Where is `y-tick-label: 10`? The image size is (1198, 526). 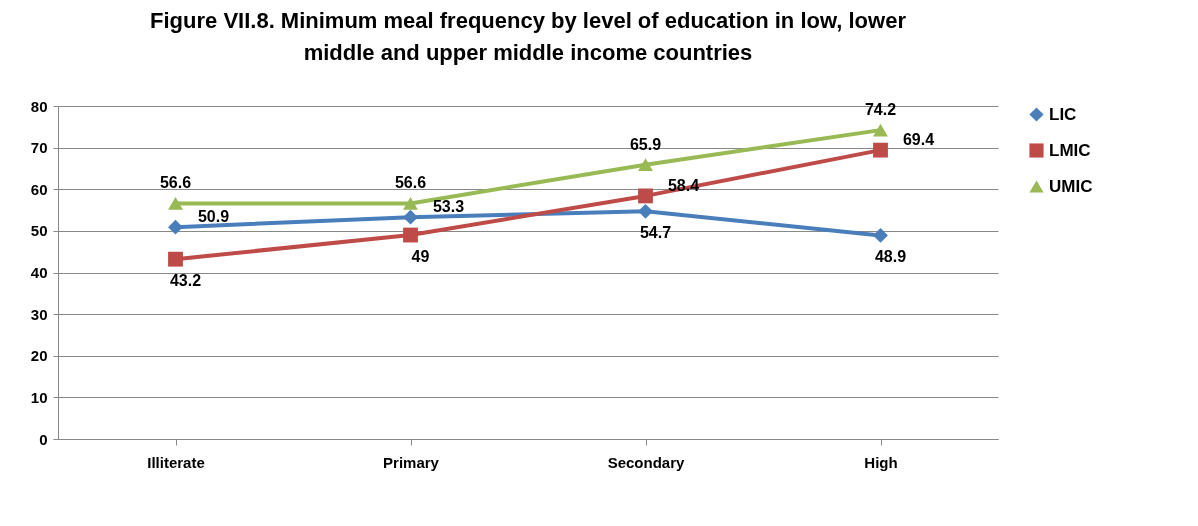 y-tick-label: 10 is located at coordinates (39, 397).